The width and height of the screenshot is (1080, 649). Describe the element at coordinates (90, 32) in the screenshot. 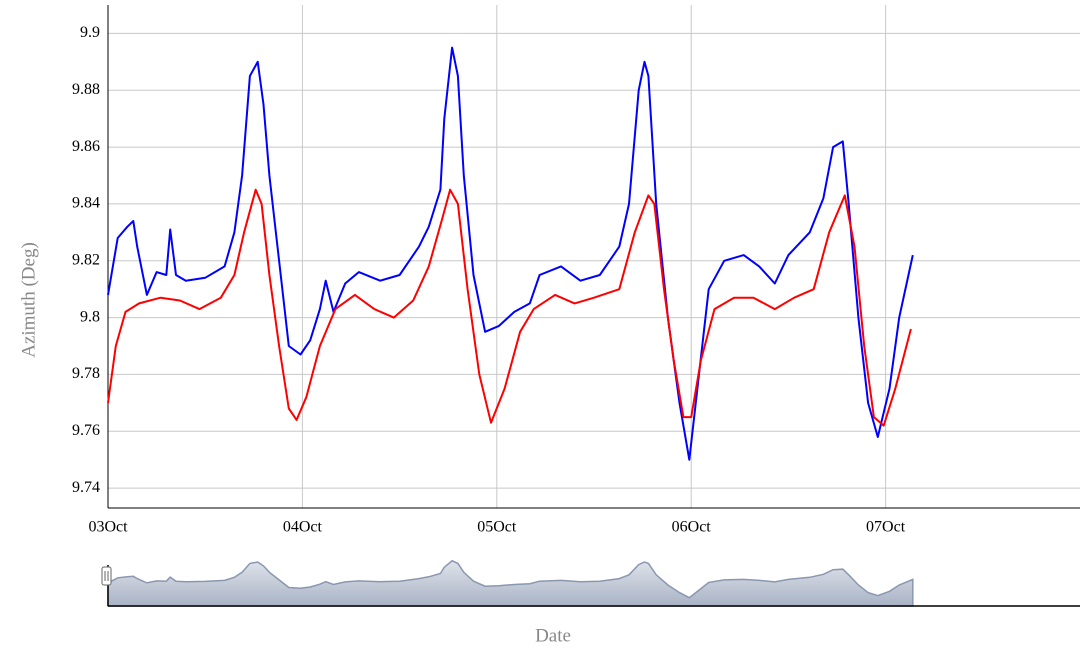

I see `y-tick-label: 9.9` at that location.